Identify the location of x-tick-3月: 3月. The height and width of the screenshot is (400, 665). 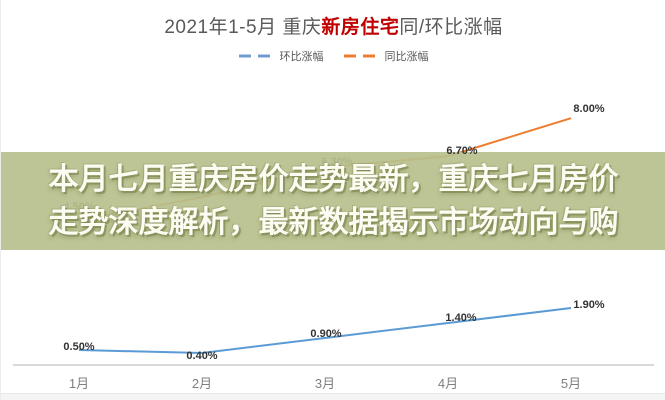
(325, 383).